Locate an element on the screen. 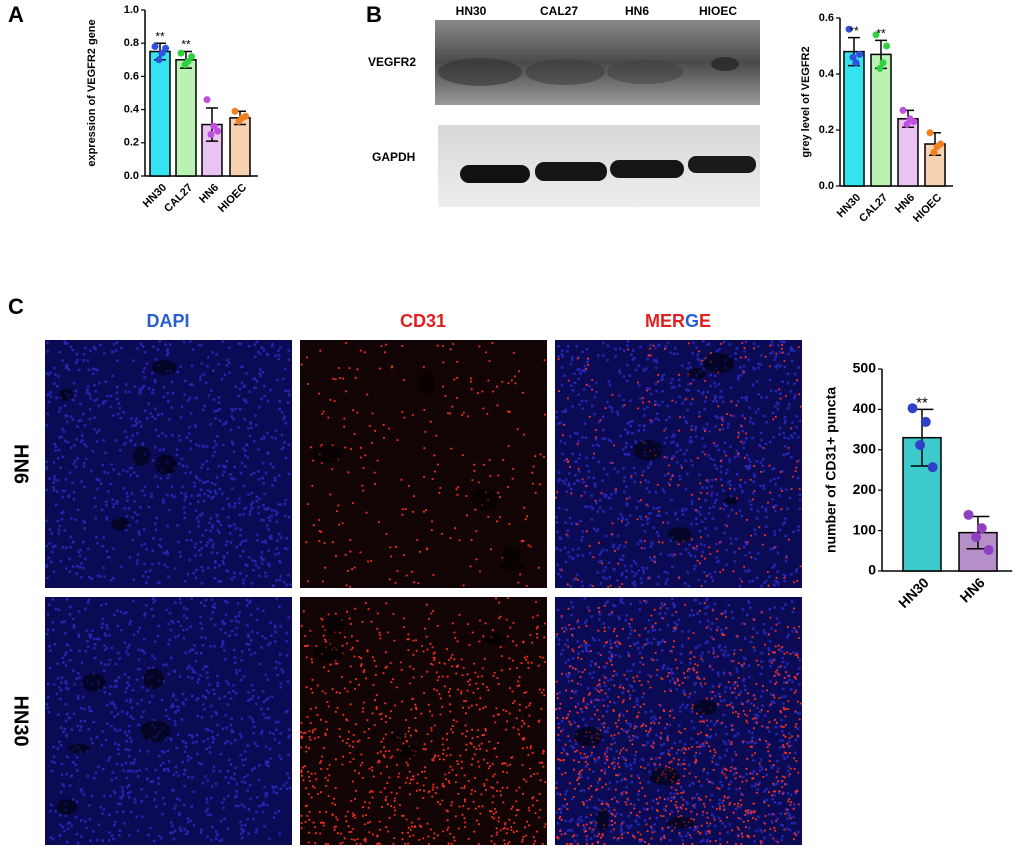 The image size is (1020, 856). y-tick-label: 300 is located at coordinates (865, 449).